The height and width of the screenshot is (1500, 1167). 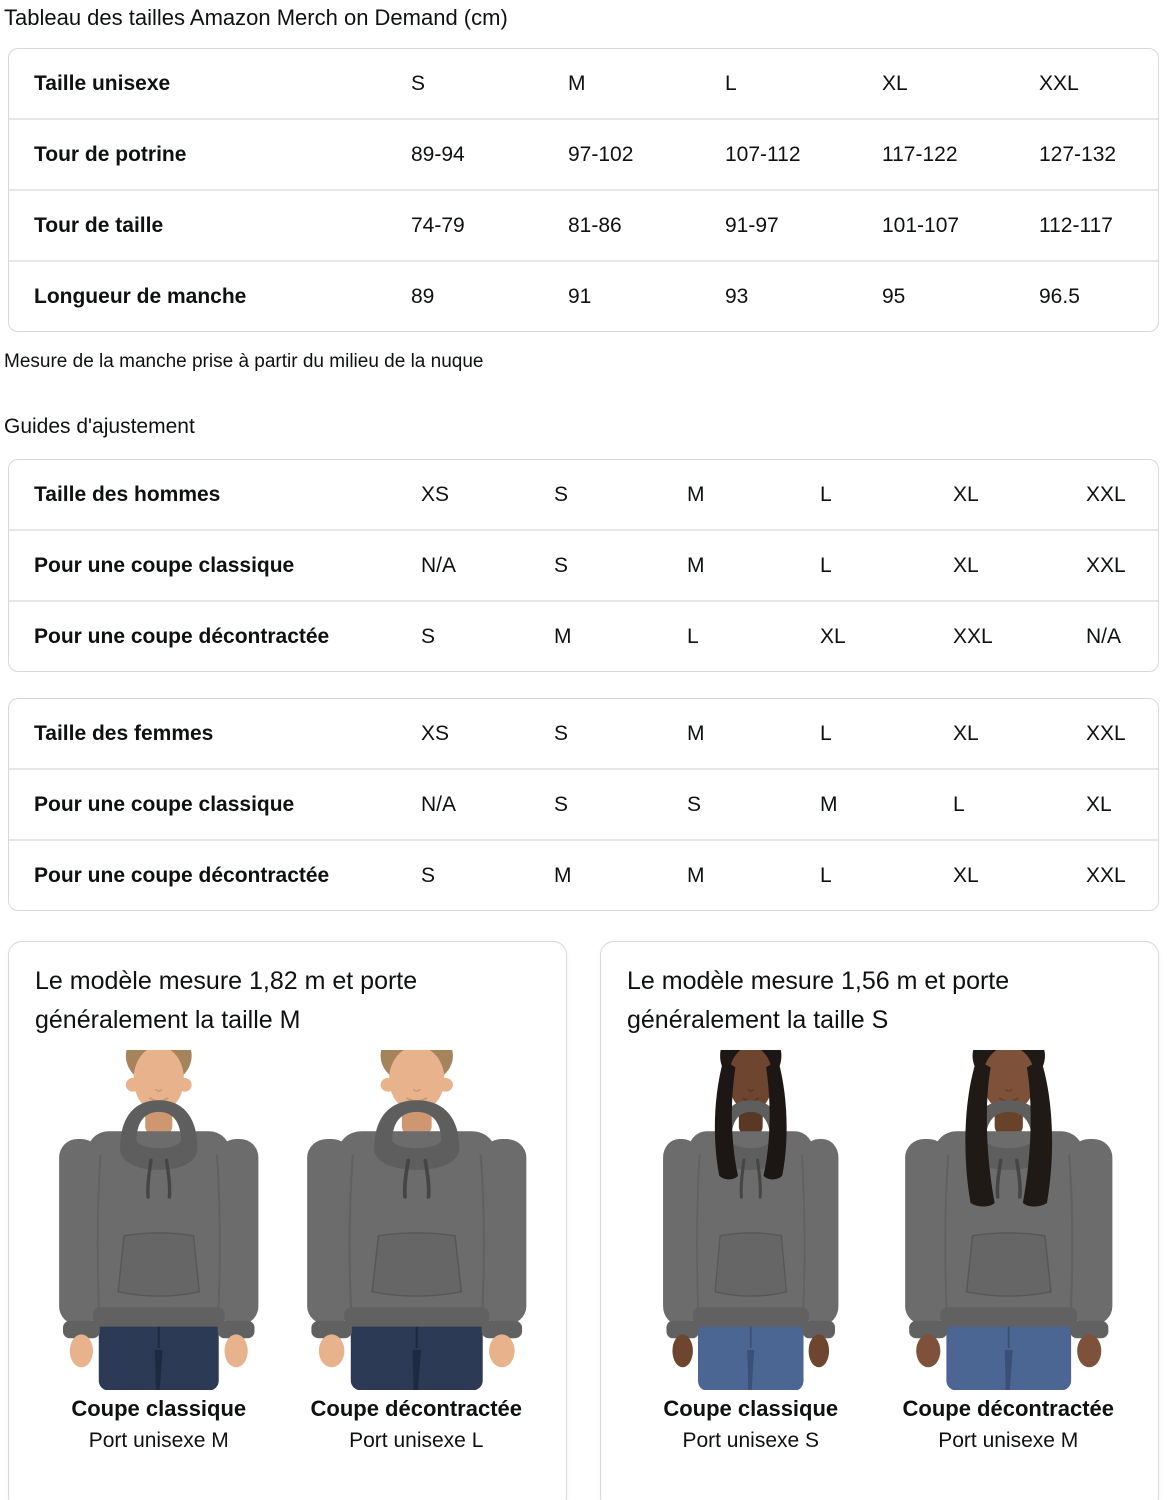 What do you see at coordinates (159, 1220) in the screenshot?
I see `model-photo-male-classic` at bounding box center [159, 1220].